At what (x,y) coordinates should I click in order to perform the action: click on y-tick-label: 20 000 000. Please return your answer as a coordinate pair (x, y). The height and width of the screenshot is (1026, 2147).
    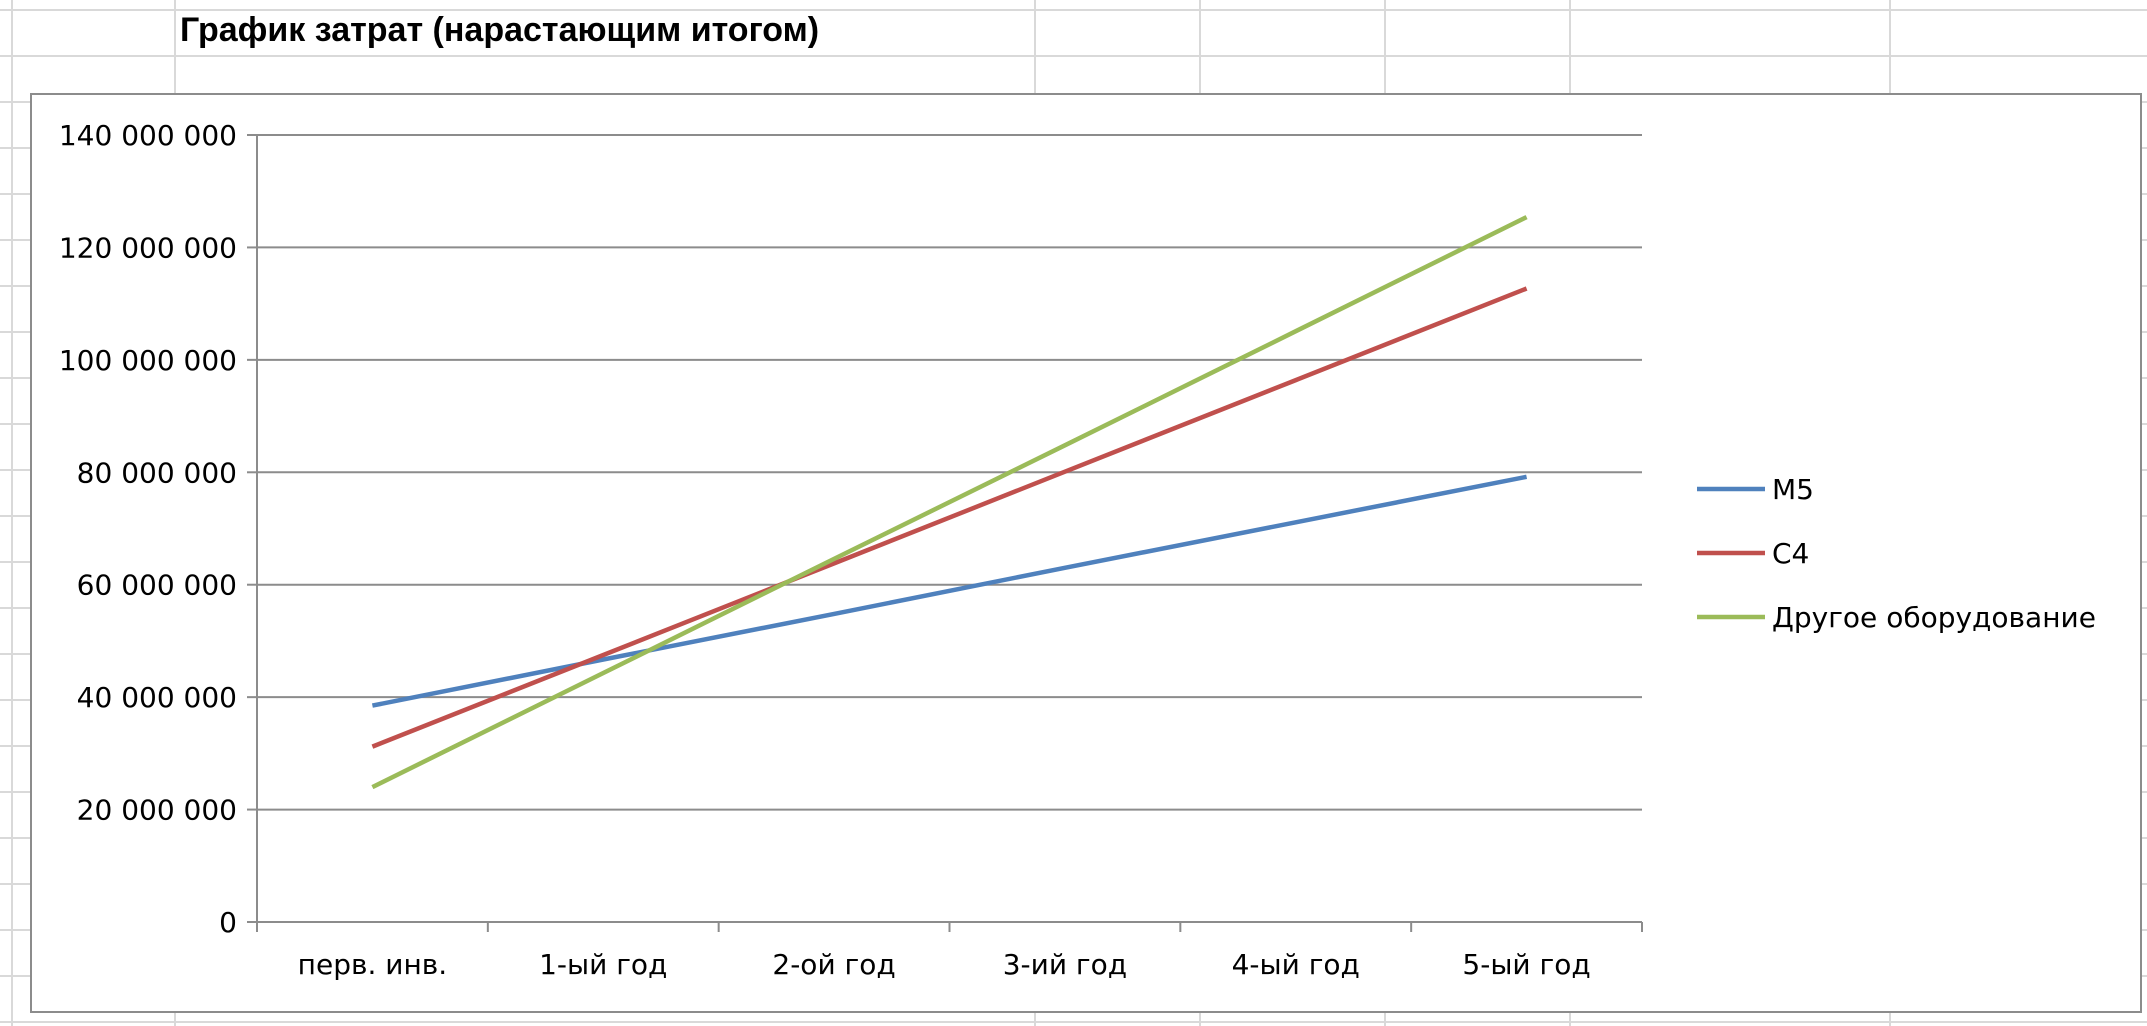
    Looking at the image, I should click on (157, 810).